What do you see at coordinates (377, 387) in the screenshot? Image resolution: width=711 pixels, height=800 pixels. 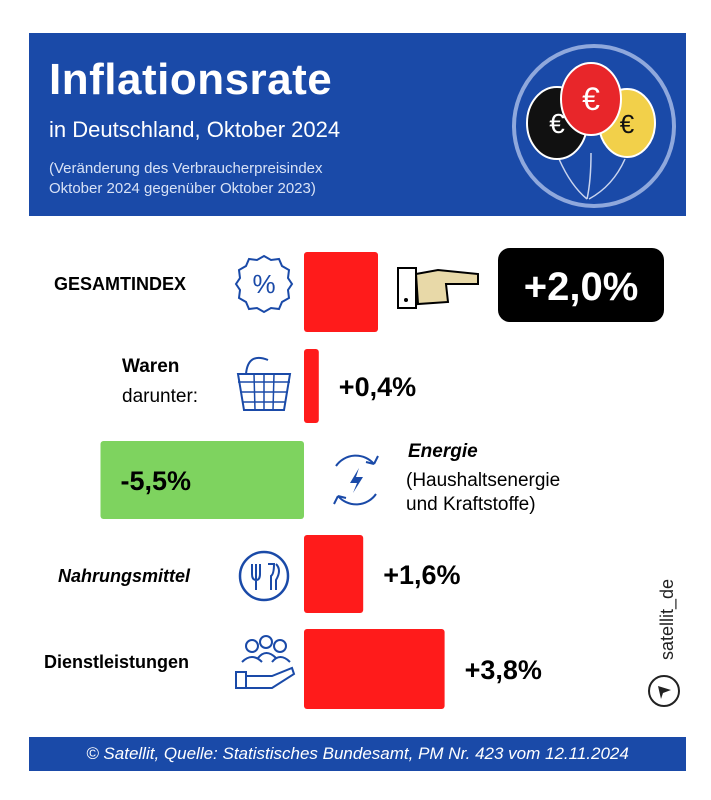 I see `value-label-waren: +0,4%` at bounding box center [377, 387].